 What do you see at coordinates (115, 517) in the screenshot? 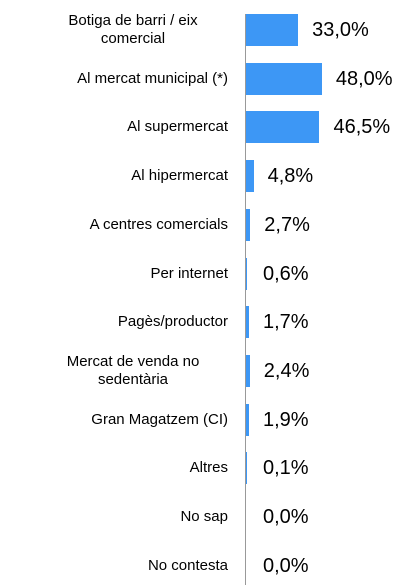
I see `category: No sap` at bounding box center [115, 517].